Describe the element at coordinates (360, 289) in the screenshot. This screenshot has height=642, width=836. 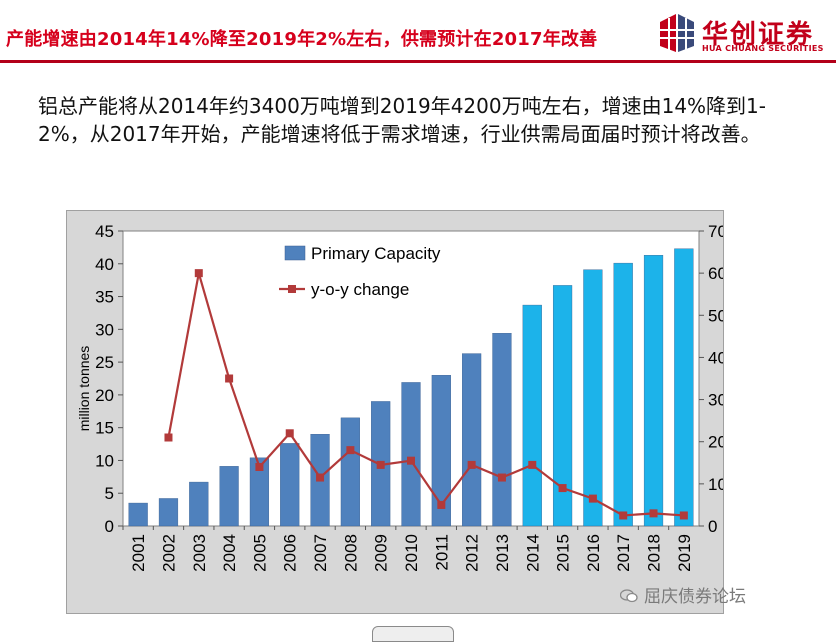
I see `legend-line-label: y-o-y change` at that location.